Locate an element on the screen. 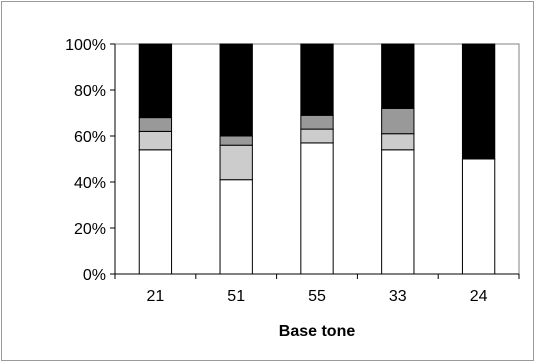 This screenshot has width=537, height=364. y-tick-label: 0% is located at coordinates (94, 275).